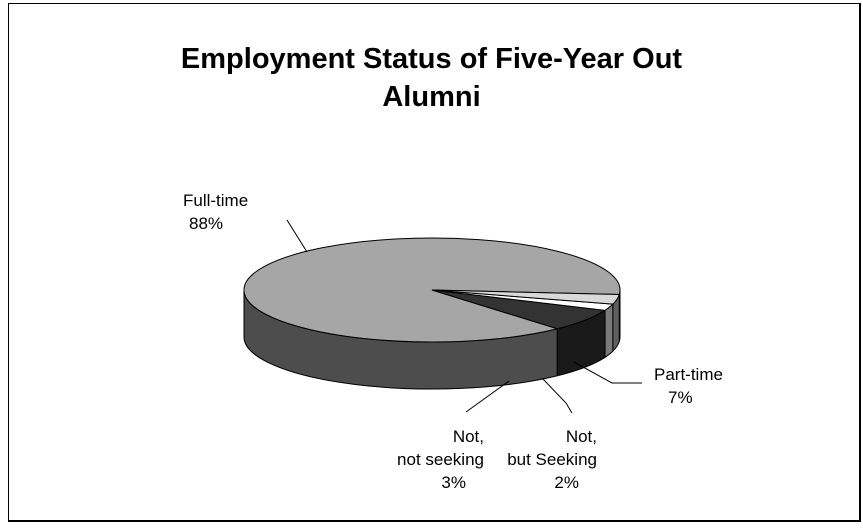  What do you see at coordinates (440, 459) in the screenshot?
I see `pie-label-3: Not, not seeking 3%` at bounding box center [440, 459].